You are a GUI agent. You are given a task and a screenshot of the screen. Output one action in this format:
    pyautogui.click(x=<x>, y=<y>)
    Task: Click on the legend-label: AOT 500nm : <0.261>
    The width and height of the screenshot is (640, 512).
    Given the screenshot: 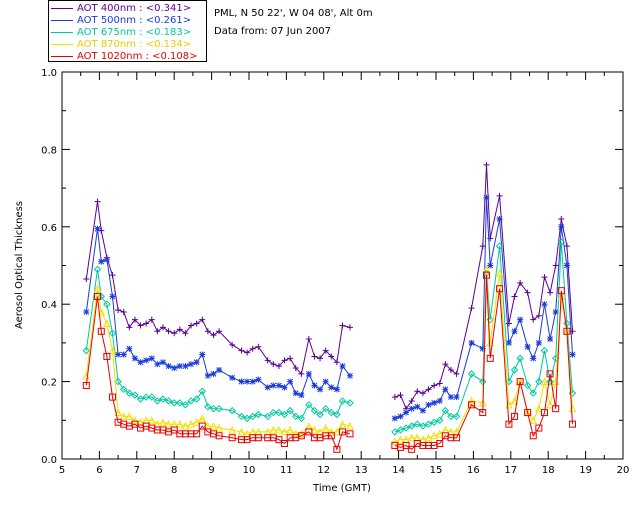 What is the action you would take?
    pyautogui.click(x=134, y=20)
    